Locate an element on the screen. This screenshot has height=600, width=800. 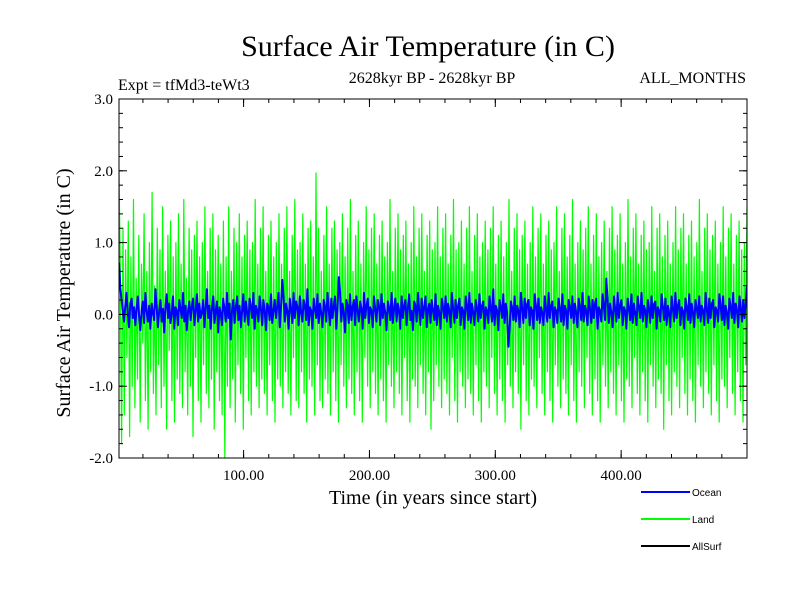
y-tick-label: 3.0 is located at coordinates (103, 100).